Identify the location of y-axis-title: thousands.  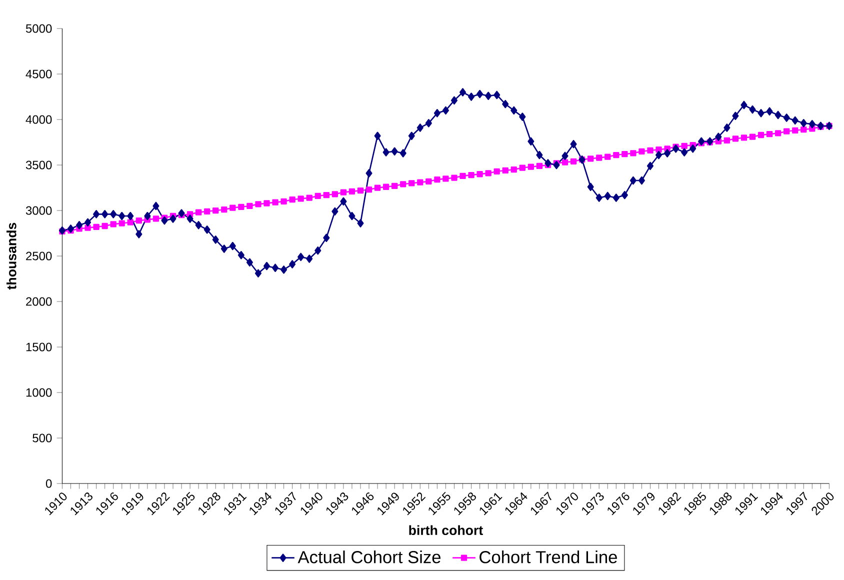
(11, 256).